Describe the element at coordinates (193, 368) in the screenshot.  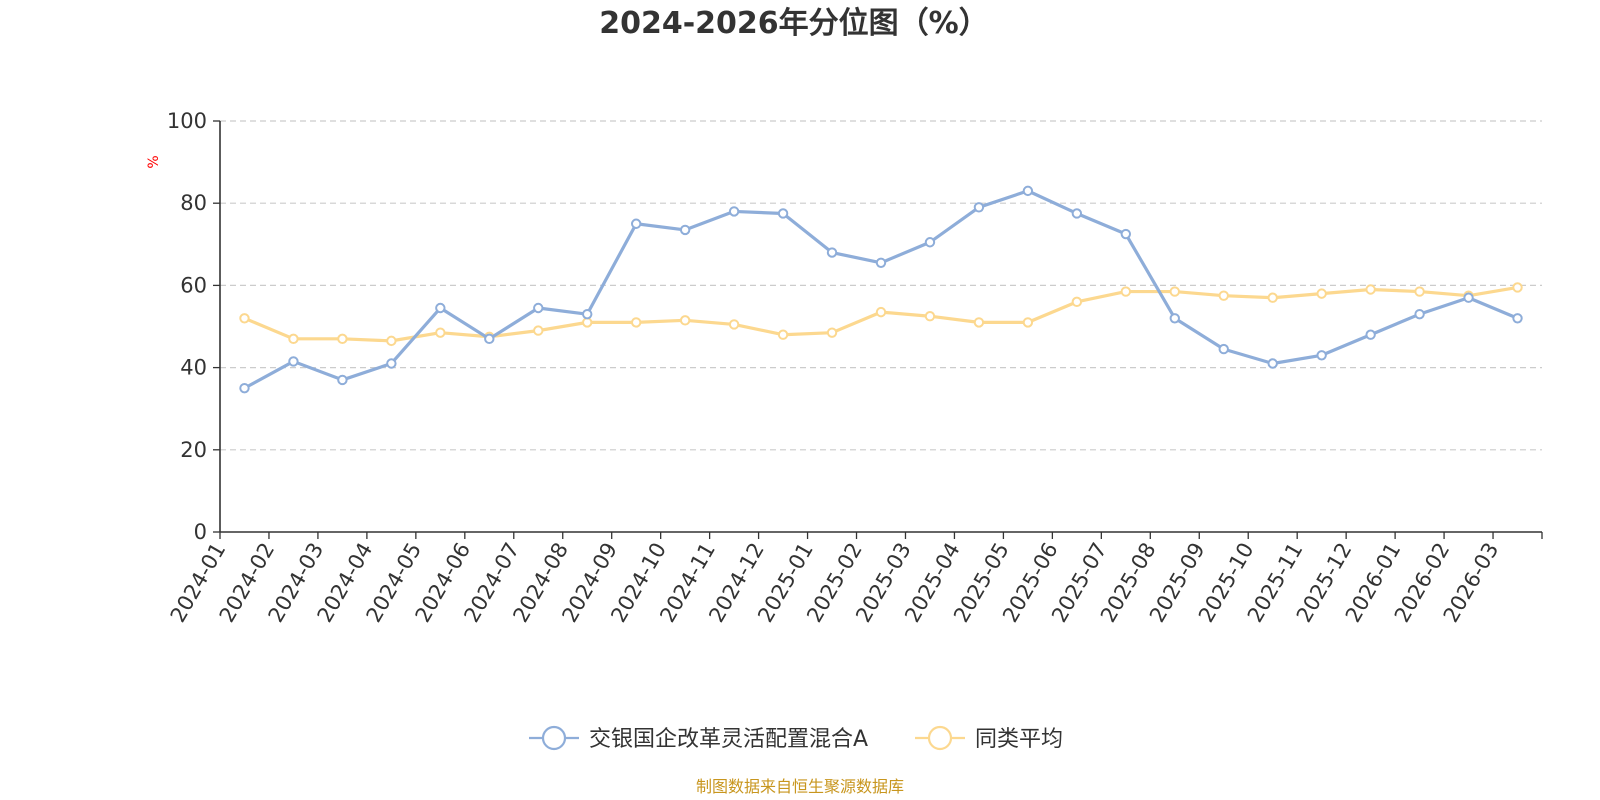
I see `y-tick-label: 40` at that location.